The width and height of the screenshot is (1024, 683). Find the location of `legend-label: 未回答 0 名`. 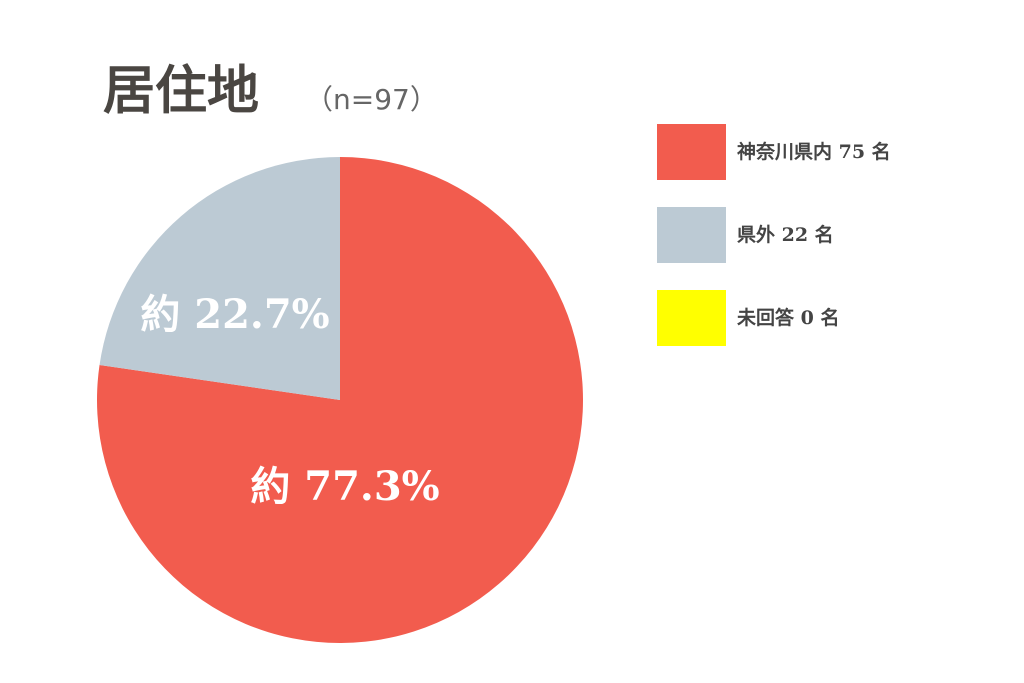

legend-label: 未回答 0 名 is located at coordinates (787, 317).